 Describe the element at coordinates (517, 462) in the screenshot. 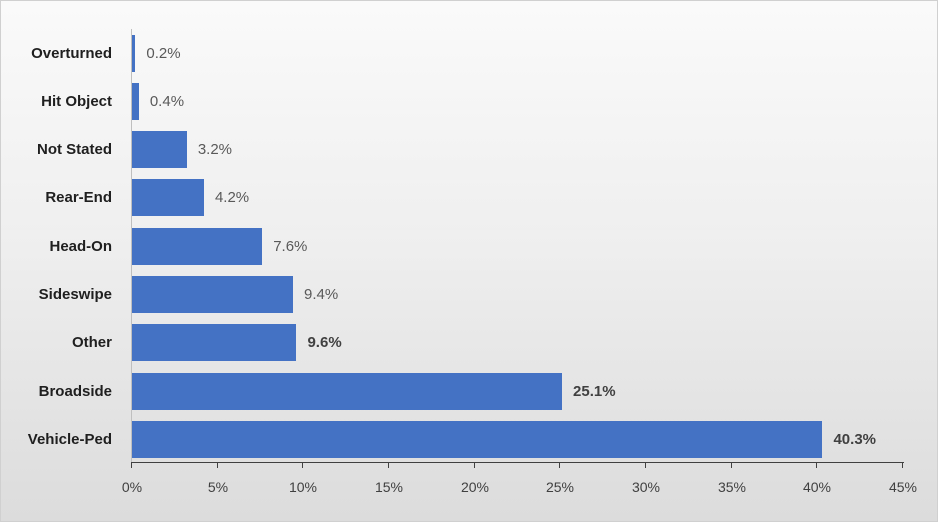

I see `x-axis-line` at that location.